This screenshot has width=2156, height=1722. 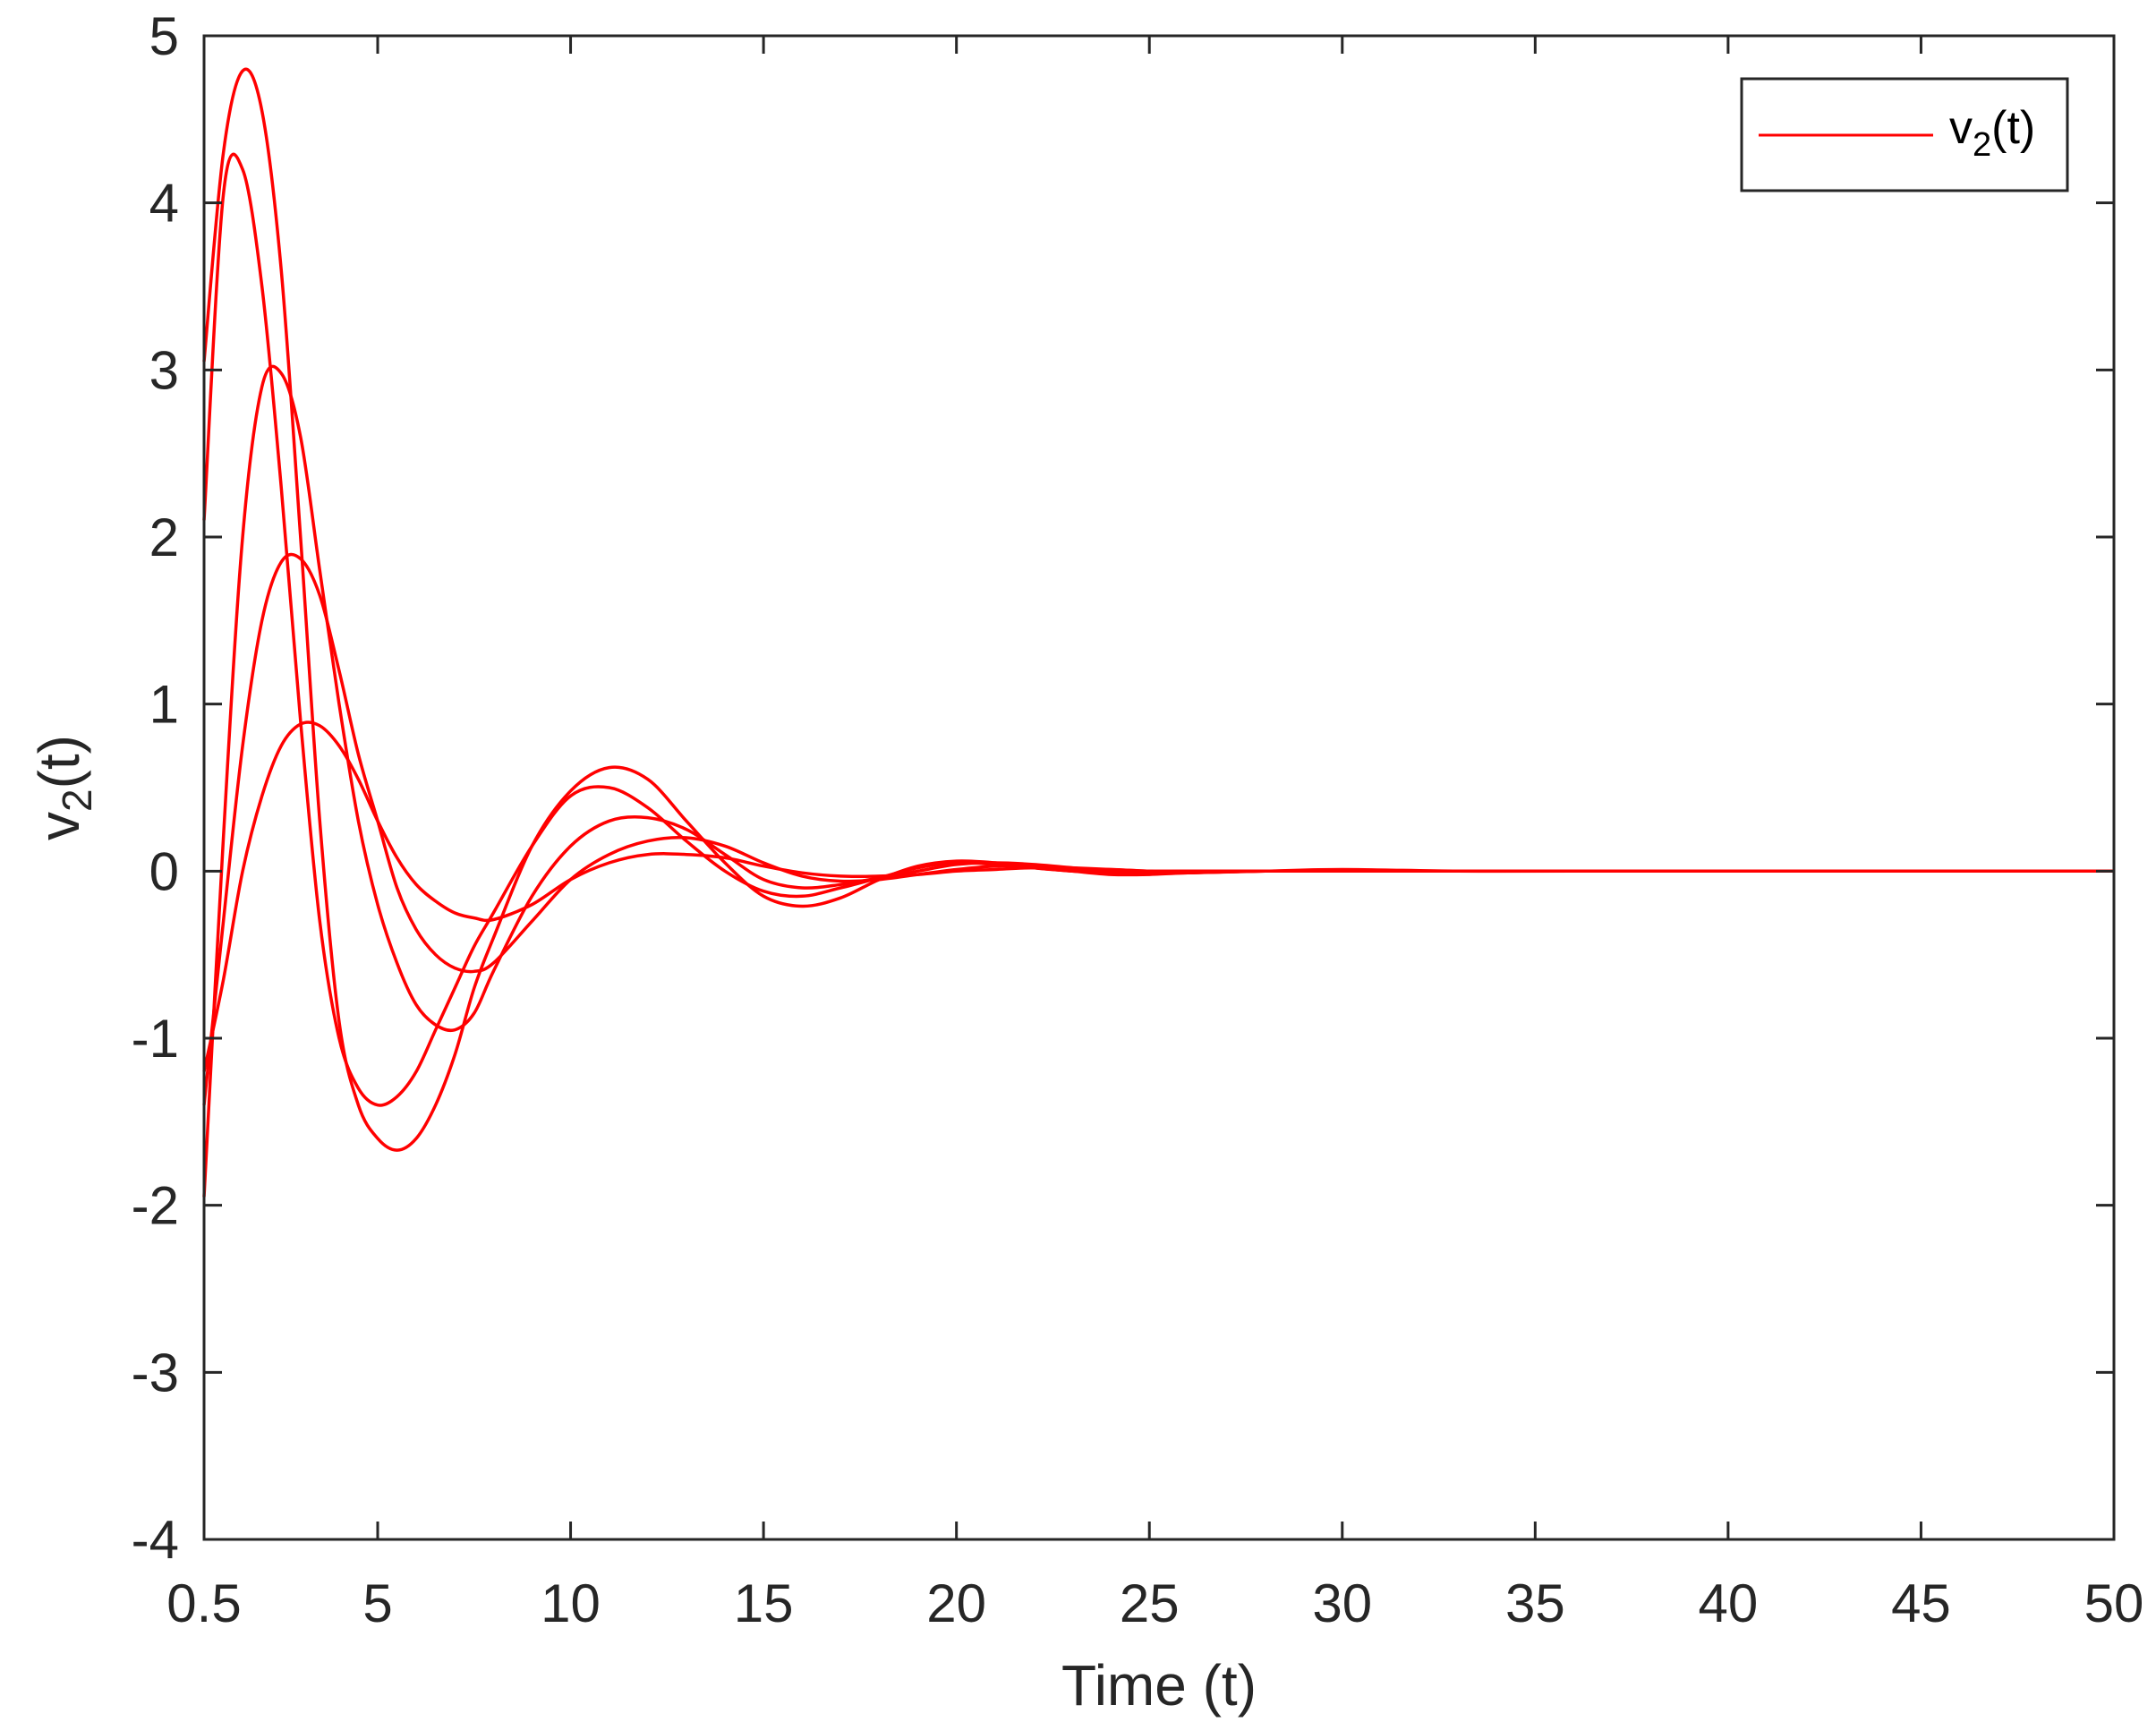 What do you see at coordinates (1961, 128) in the screenshot?
I see `legend-label-base: v` at bounding box center [1961, 128].